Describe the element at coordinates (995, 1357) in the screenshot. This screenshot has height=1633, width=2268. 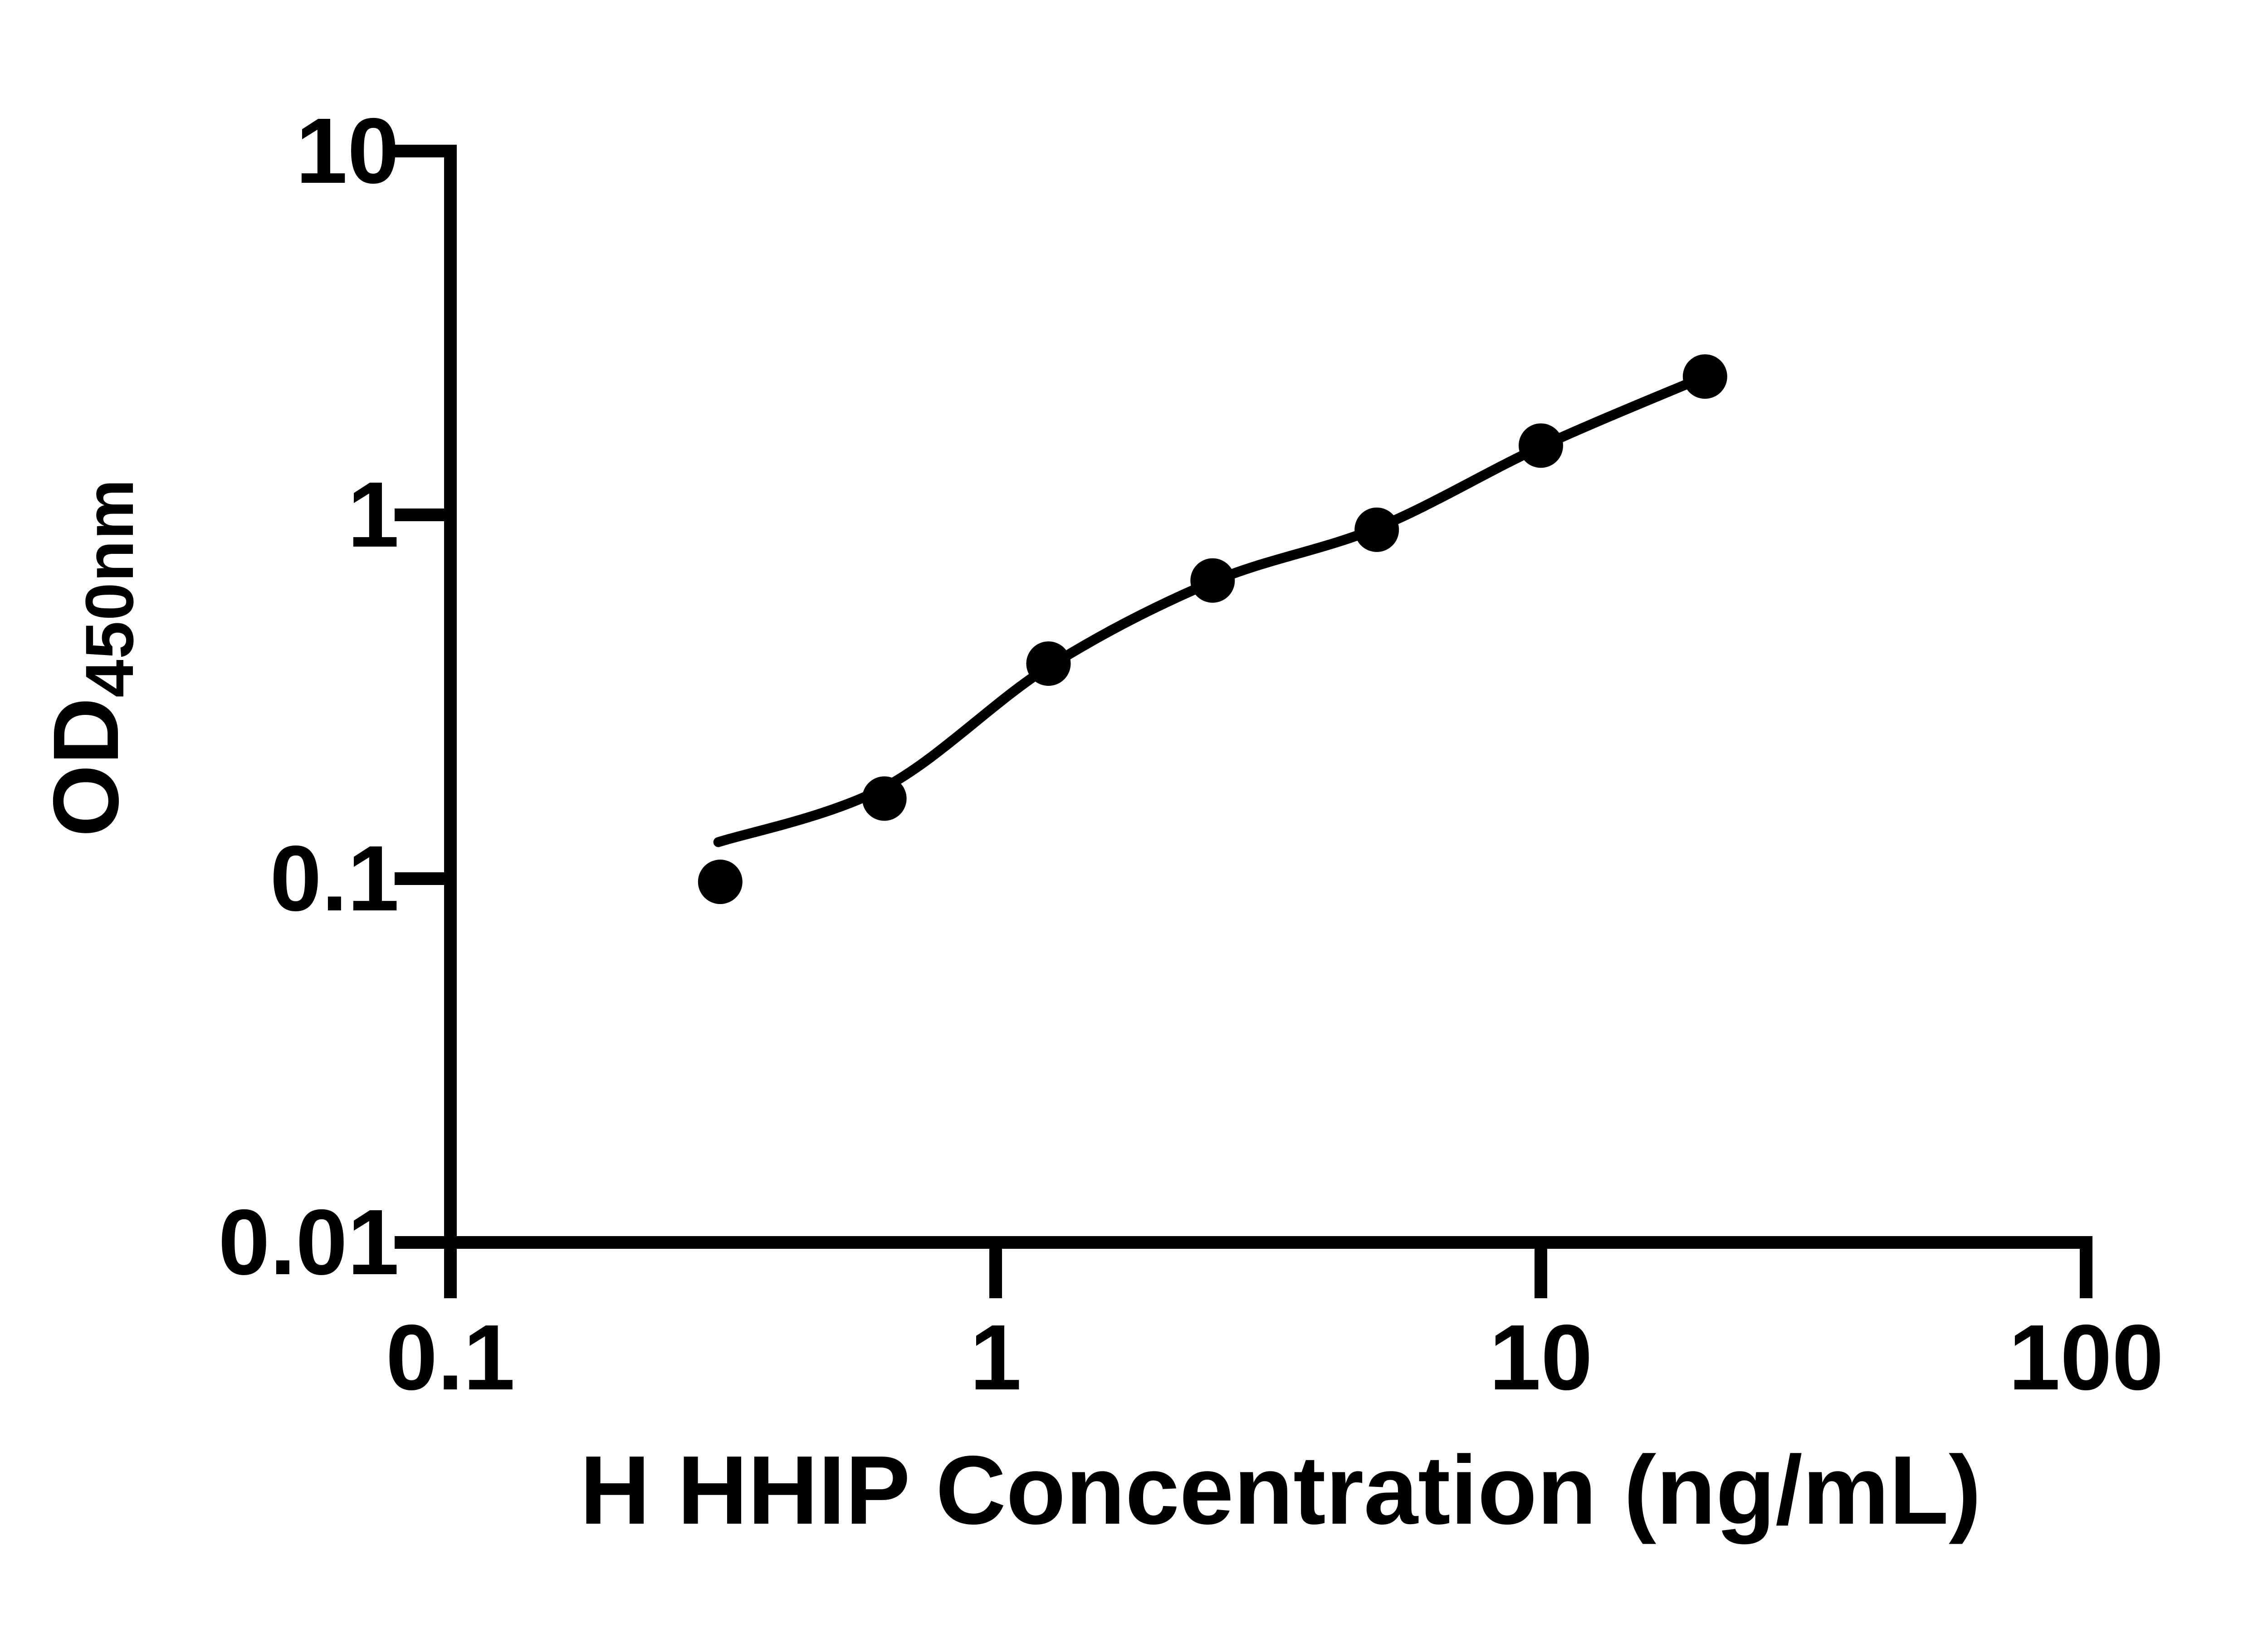
I see `x-tick-label-1: 1` at that location.